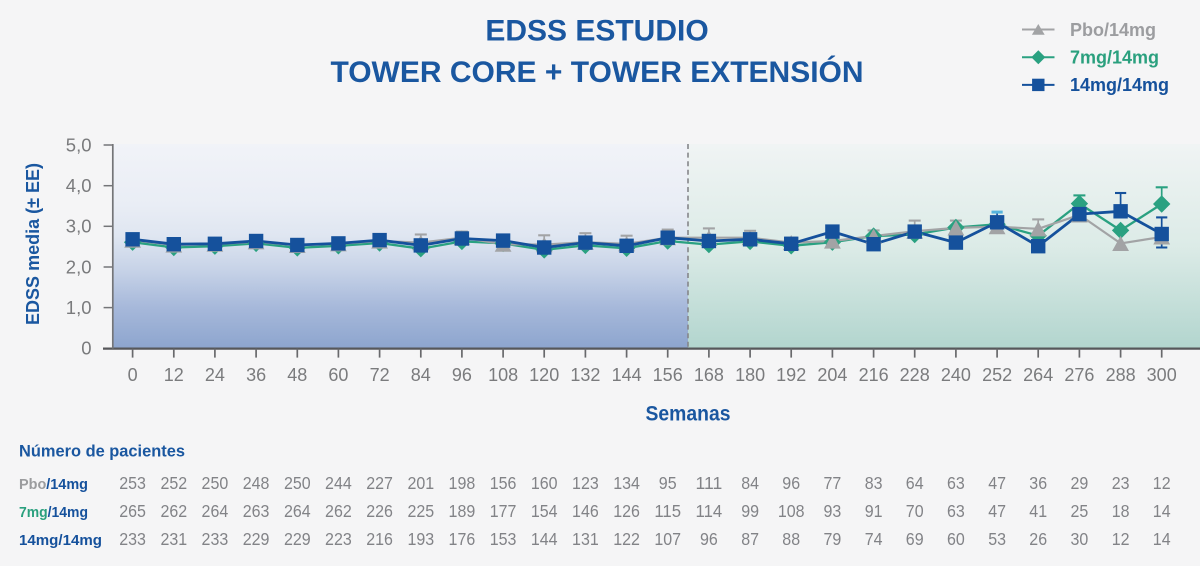  I want to click on svg-text: 227, so click(379, 483).